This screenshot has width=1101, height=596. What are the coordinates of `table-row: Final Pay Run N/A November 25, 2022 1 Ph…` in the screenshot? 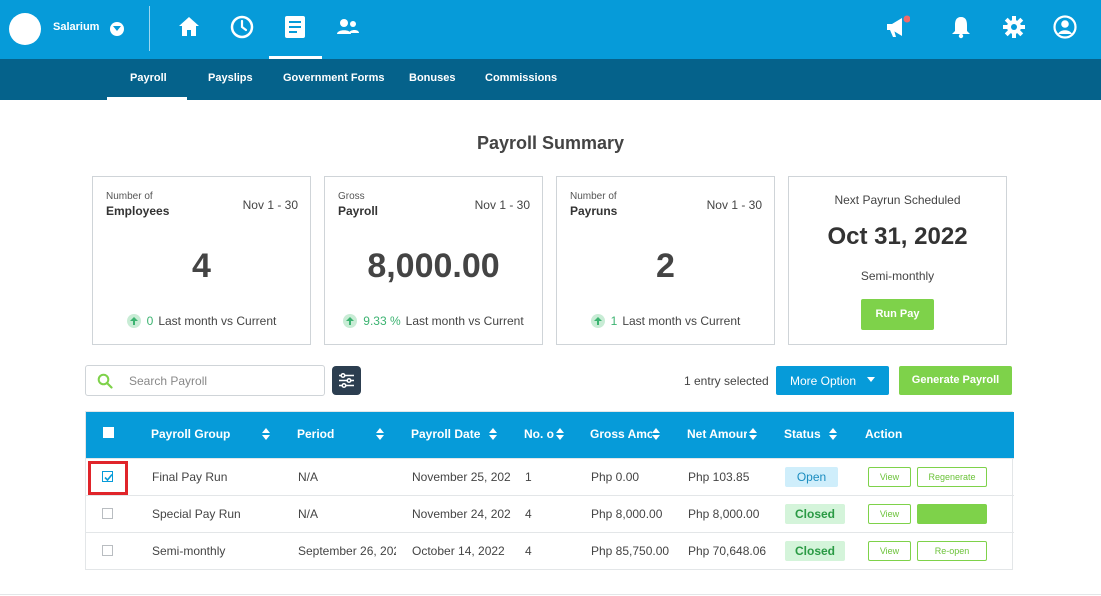 It's located at (550, 476).